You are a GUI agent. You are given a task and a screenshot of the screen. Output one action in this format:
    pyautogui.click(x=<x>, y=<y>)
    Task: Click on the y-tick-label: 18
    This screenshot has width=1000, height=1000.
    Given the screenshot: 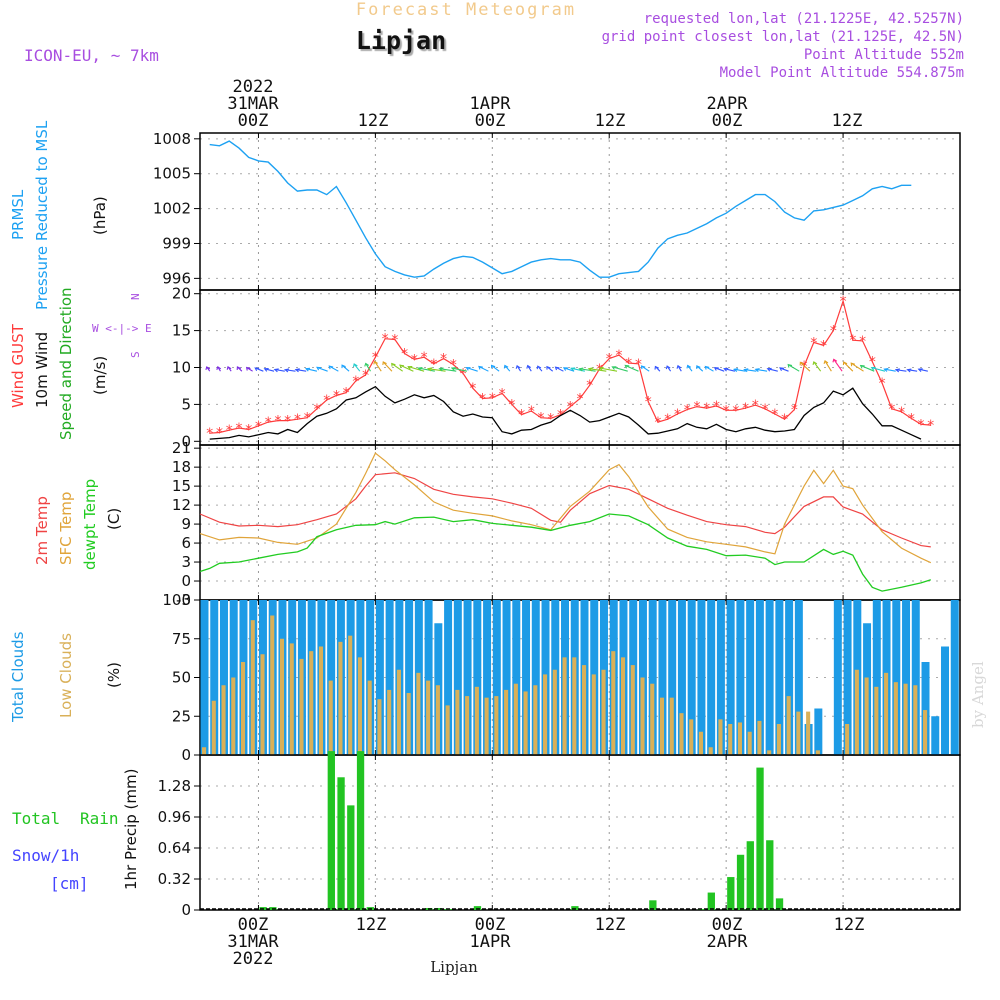 What is the action you would take?
    pyautogui.click(x=181, y=467)
    